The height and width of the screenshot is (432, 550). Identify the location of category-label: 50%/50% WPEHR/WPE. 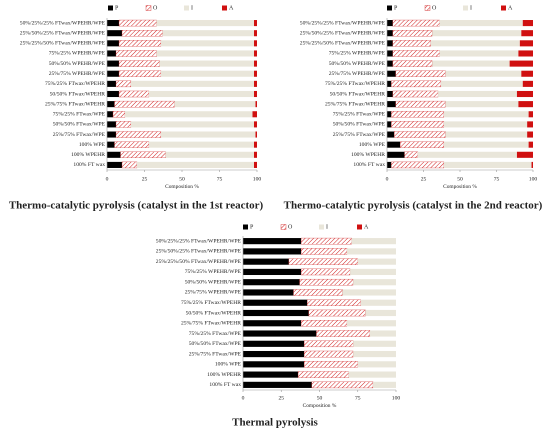
(213, 282).